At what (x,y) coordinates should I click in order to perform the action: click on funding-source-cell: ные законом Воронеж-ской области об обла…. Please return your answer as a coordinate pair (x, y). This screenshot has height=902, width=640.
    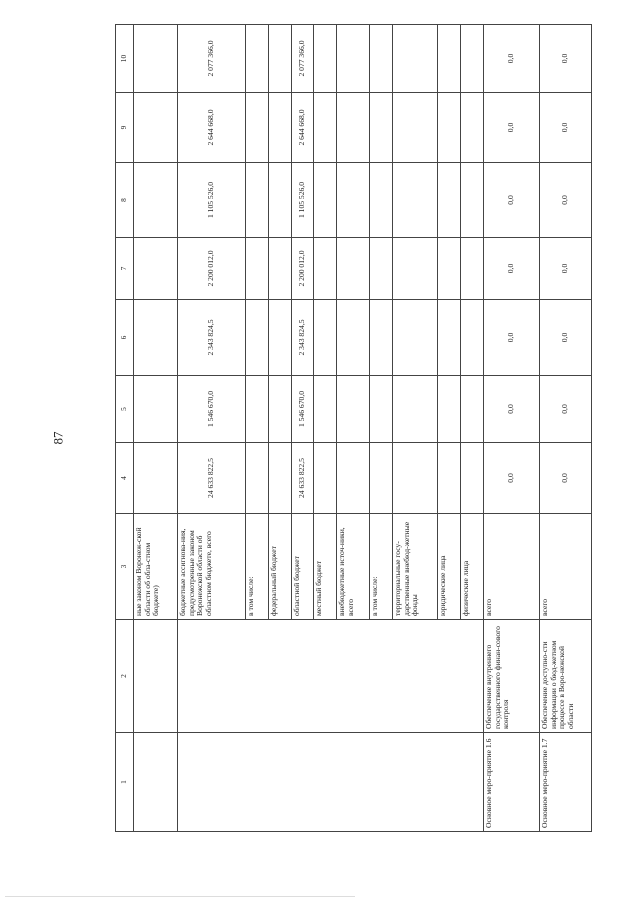
    Looking at the image, I should click on (155, 566).